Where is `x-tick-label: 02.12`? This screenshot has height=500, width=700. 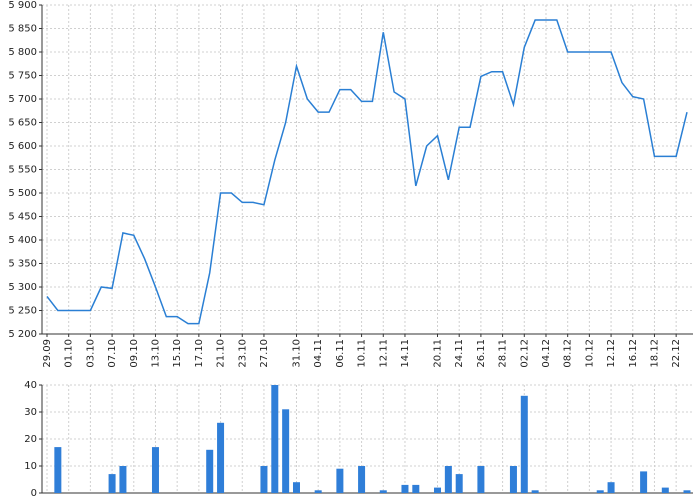 x-tick-label: 02.12 is located at coordinates (524, 353).